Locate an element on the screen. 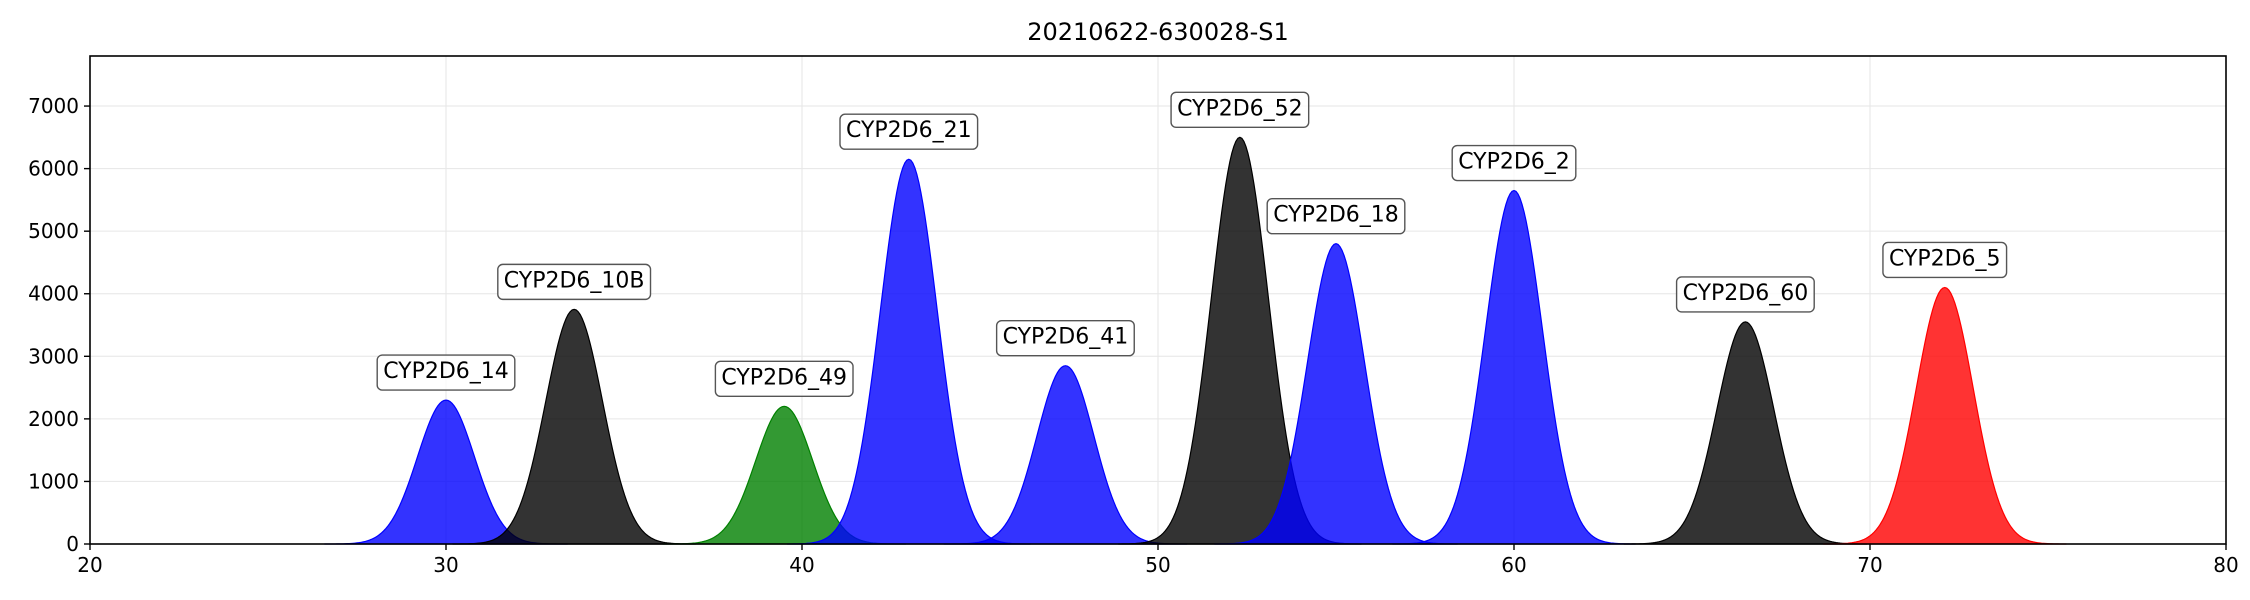  y-tick-label: 1000 is located at coordinates (53, 481).